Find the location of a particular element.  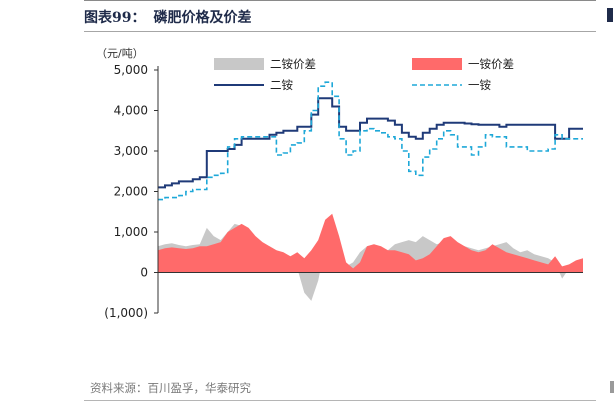

adjacent-figure-edge-mark is located at coordinates (612, 387).